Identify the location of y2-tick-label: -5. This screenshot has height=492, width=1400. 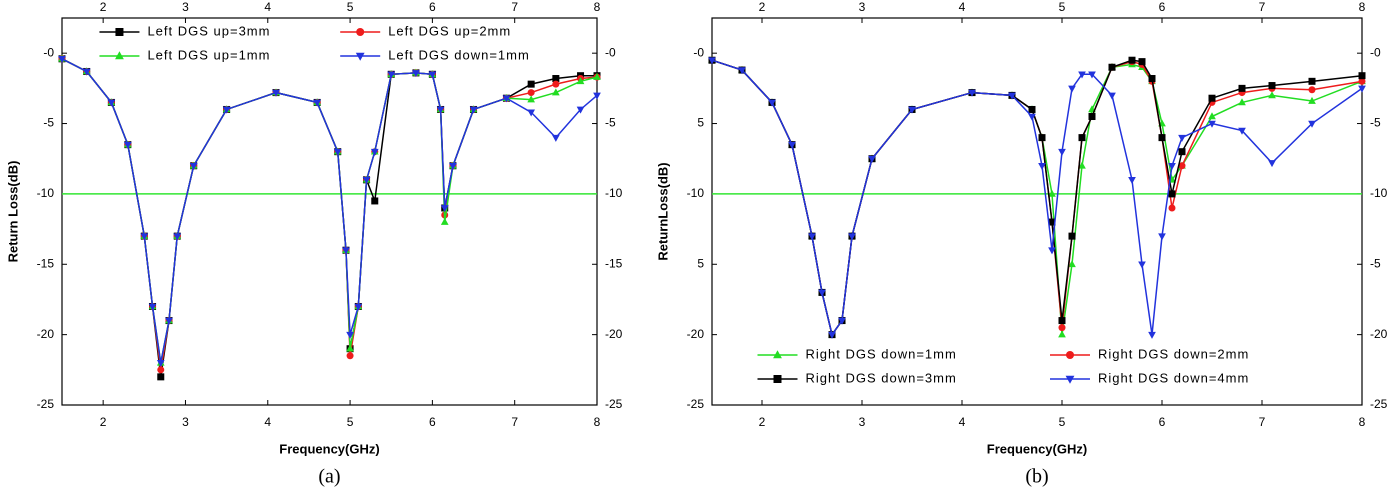
(1375, 263).